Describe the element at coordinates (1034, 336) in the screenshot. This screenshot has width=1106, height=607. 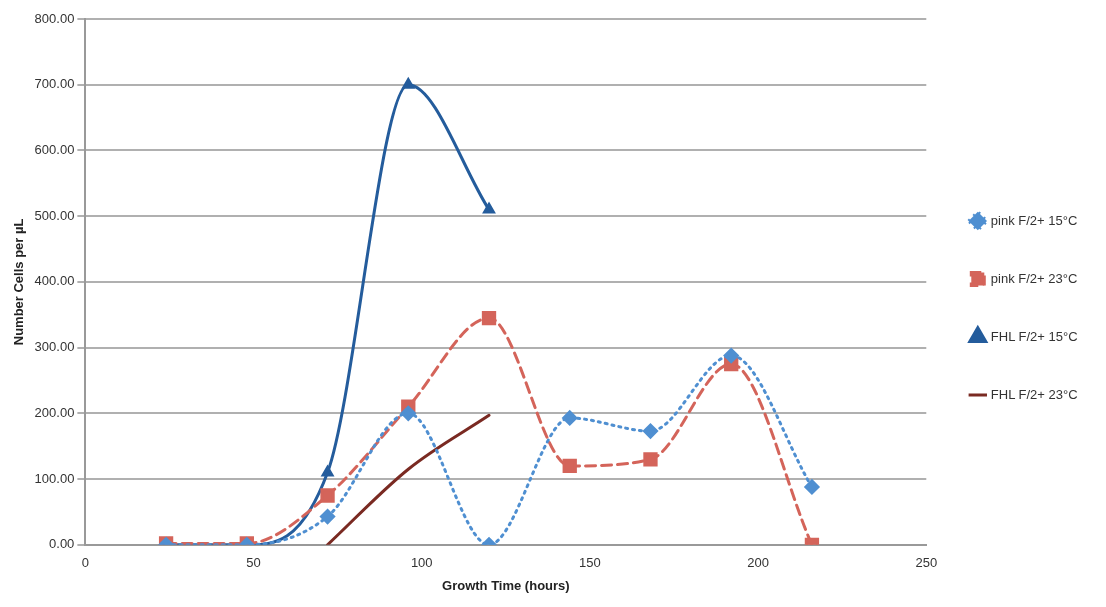
I see `legend-label: FHL F/2+ 15°C` at that location.